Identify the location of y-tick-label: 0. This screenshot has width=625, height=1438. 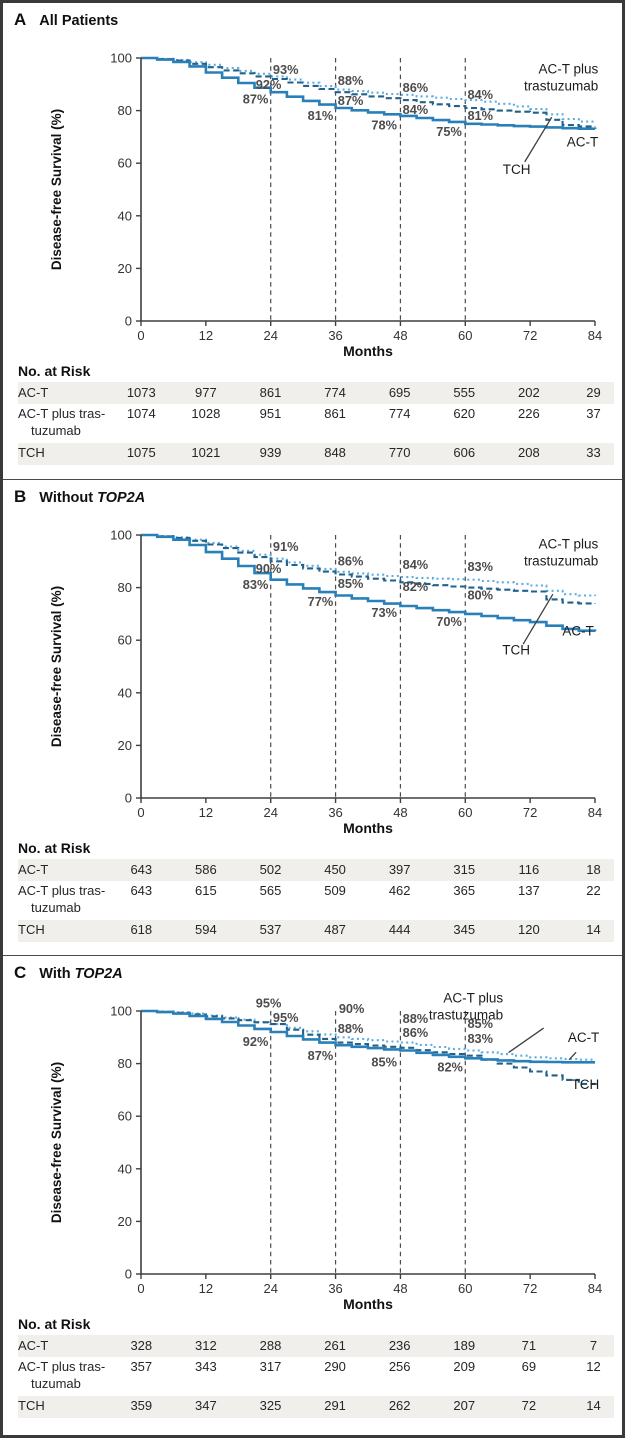
(128, 321).